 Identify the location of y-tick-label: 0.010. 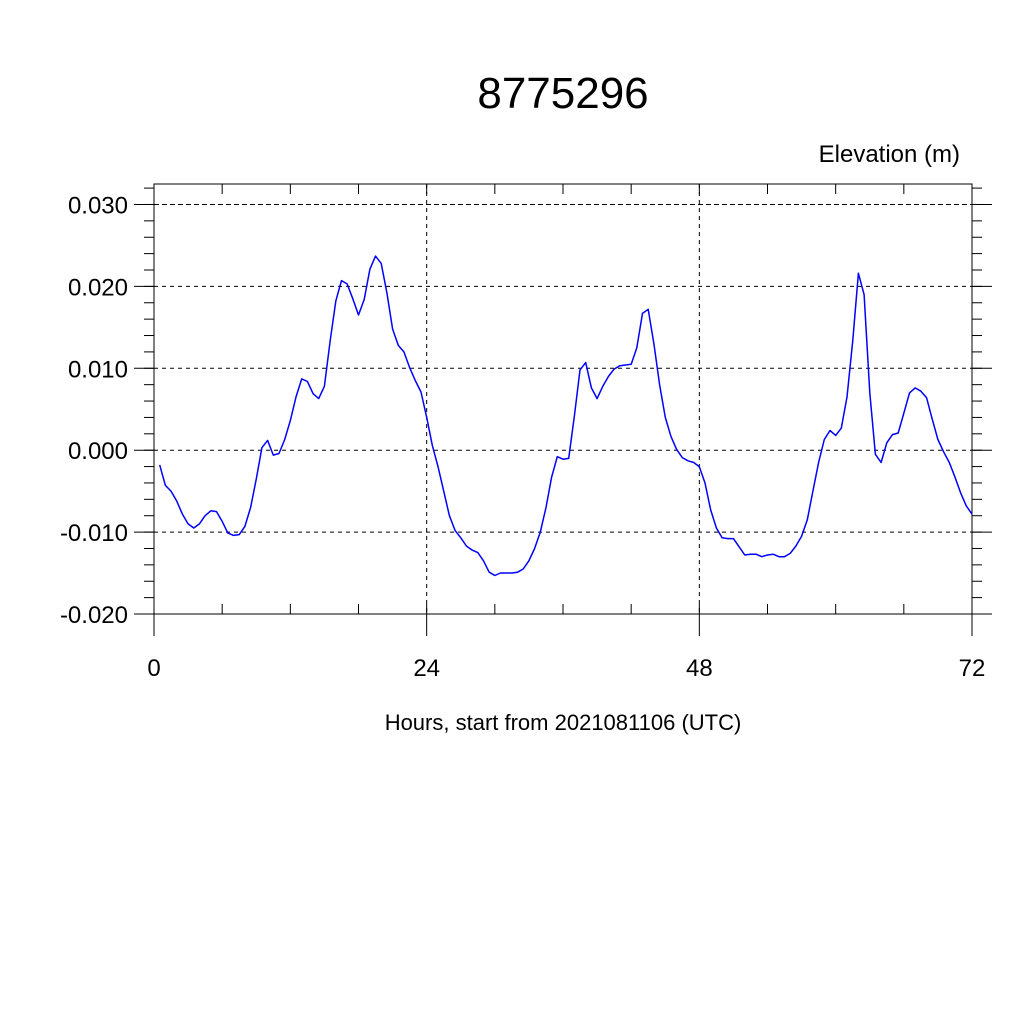
(98, 369).